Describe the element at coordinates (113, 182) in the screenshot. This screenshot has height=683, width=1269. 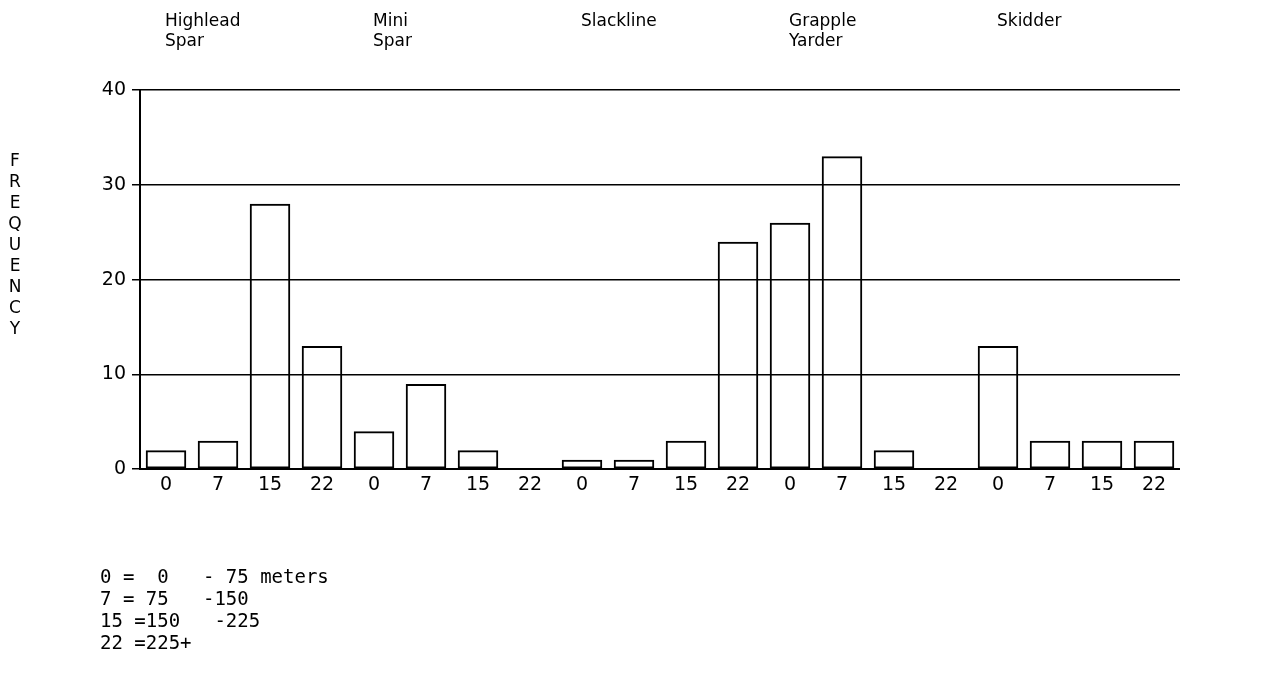
I see `y-tick-label: 30` at that location.